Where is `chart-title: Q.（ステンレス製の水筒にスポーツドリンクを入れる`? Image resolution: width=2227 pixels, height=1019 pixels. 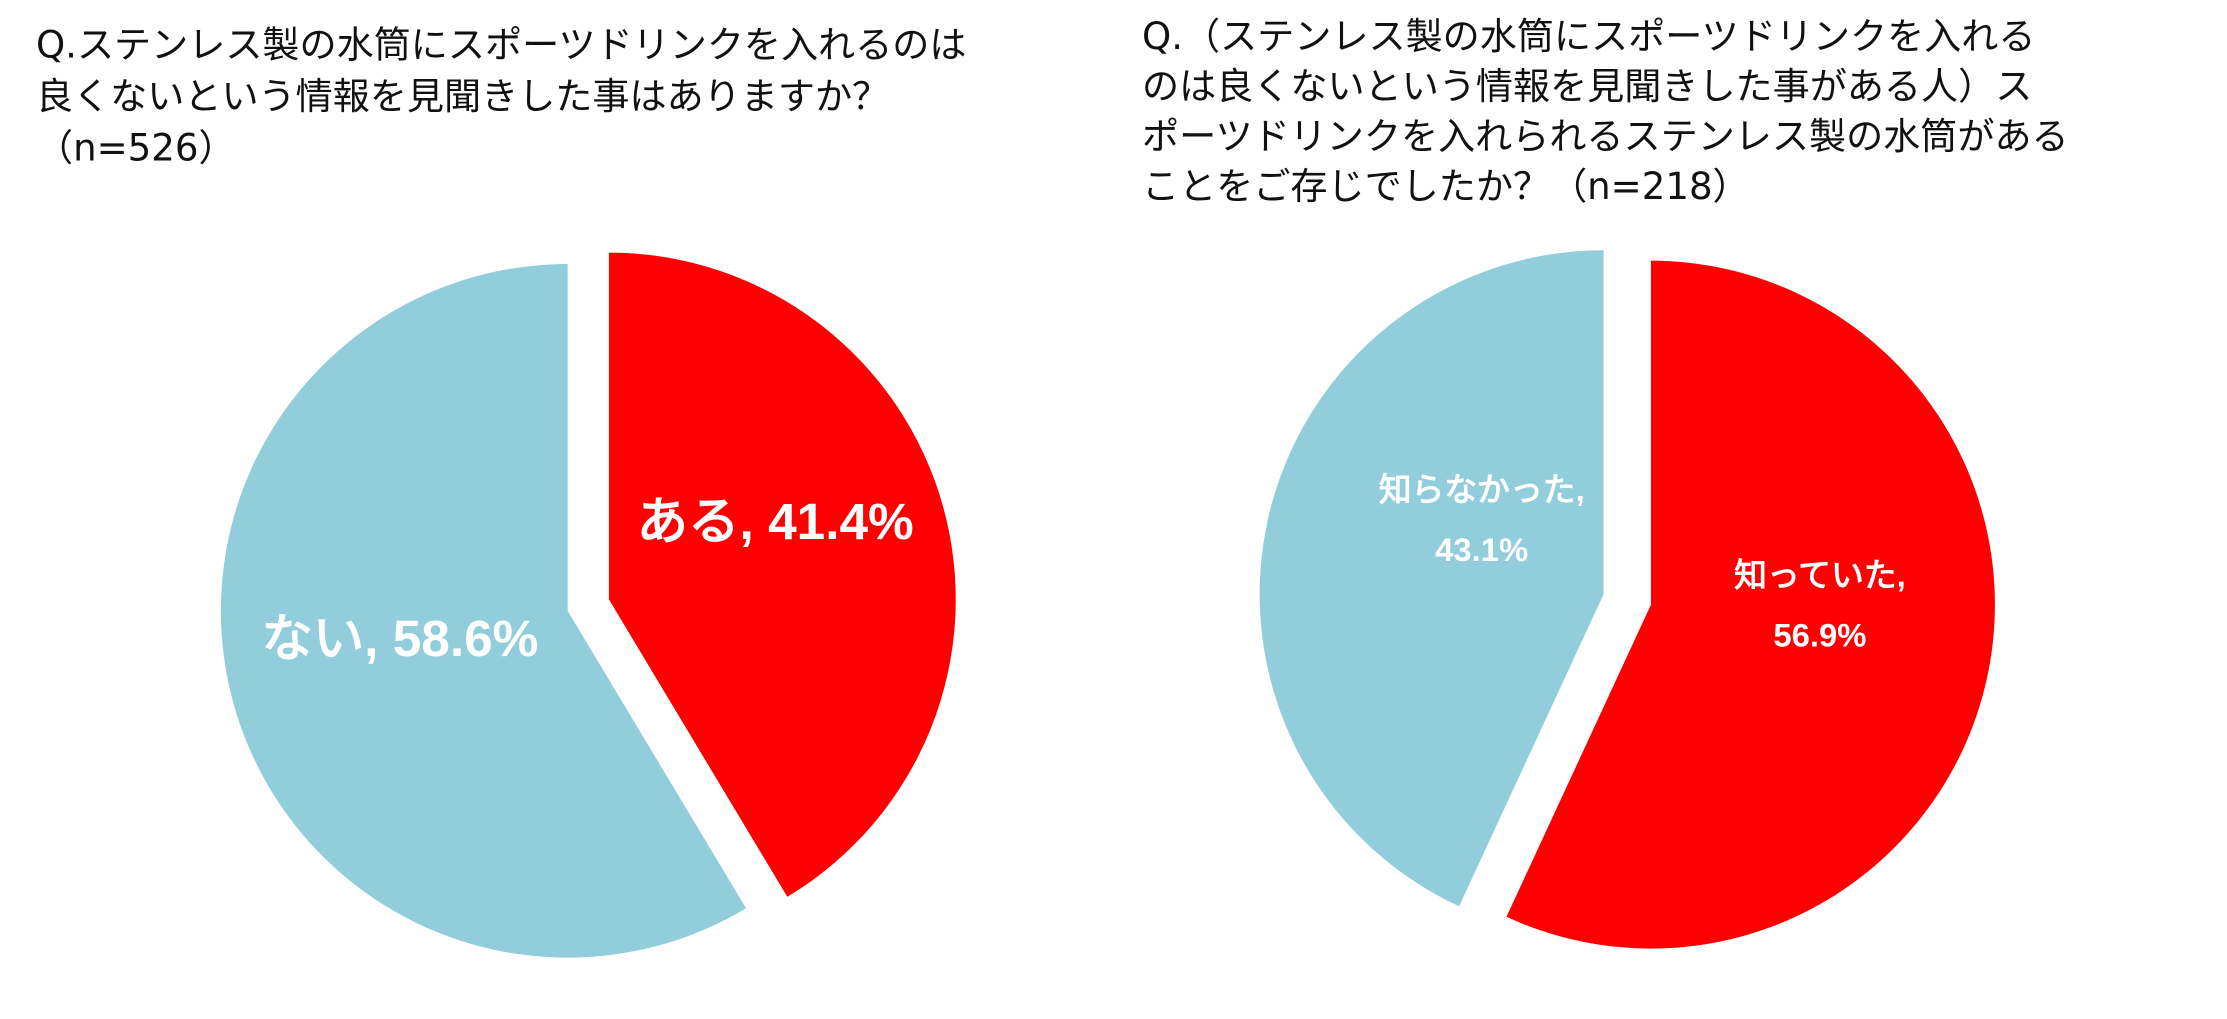
chart-title: Q.（ステンレス製の水筒にスポーツドリンクを入れる is located at coordinates (1588, 36).